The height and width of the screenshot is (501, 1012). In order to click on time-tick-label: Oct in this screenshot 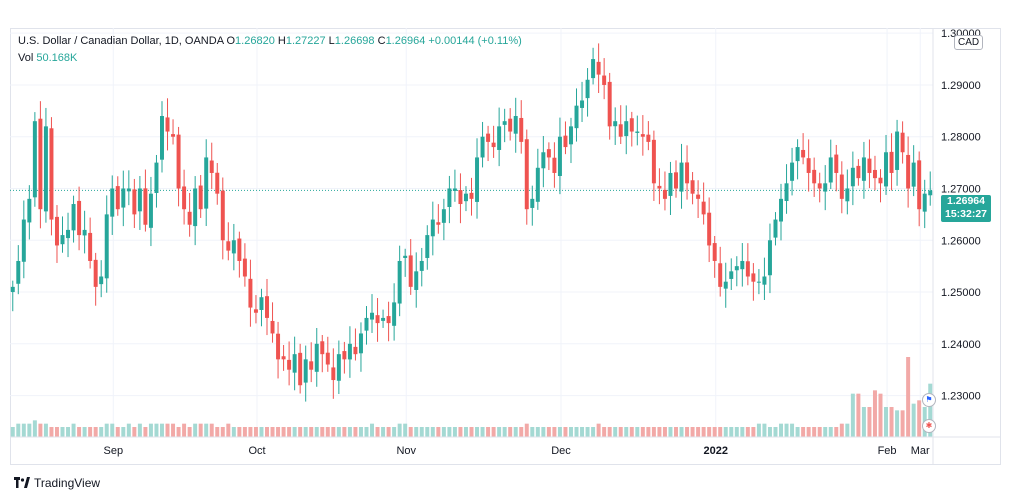, I will do `click(256, 451)`.